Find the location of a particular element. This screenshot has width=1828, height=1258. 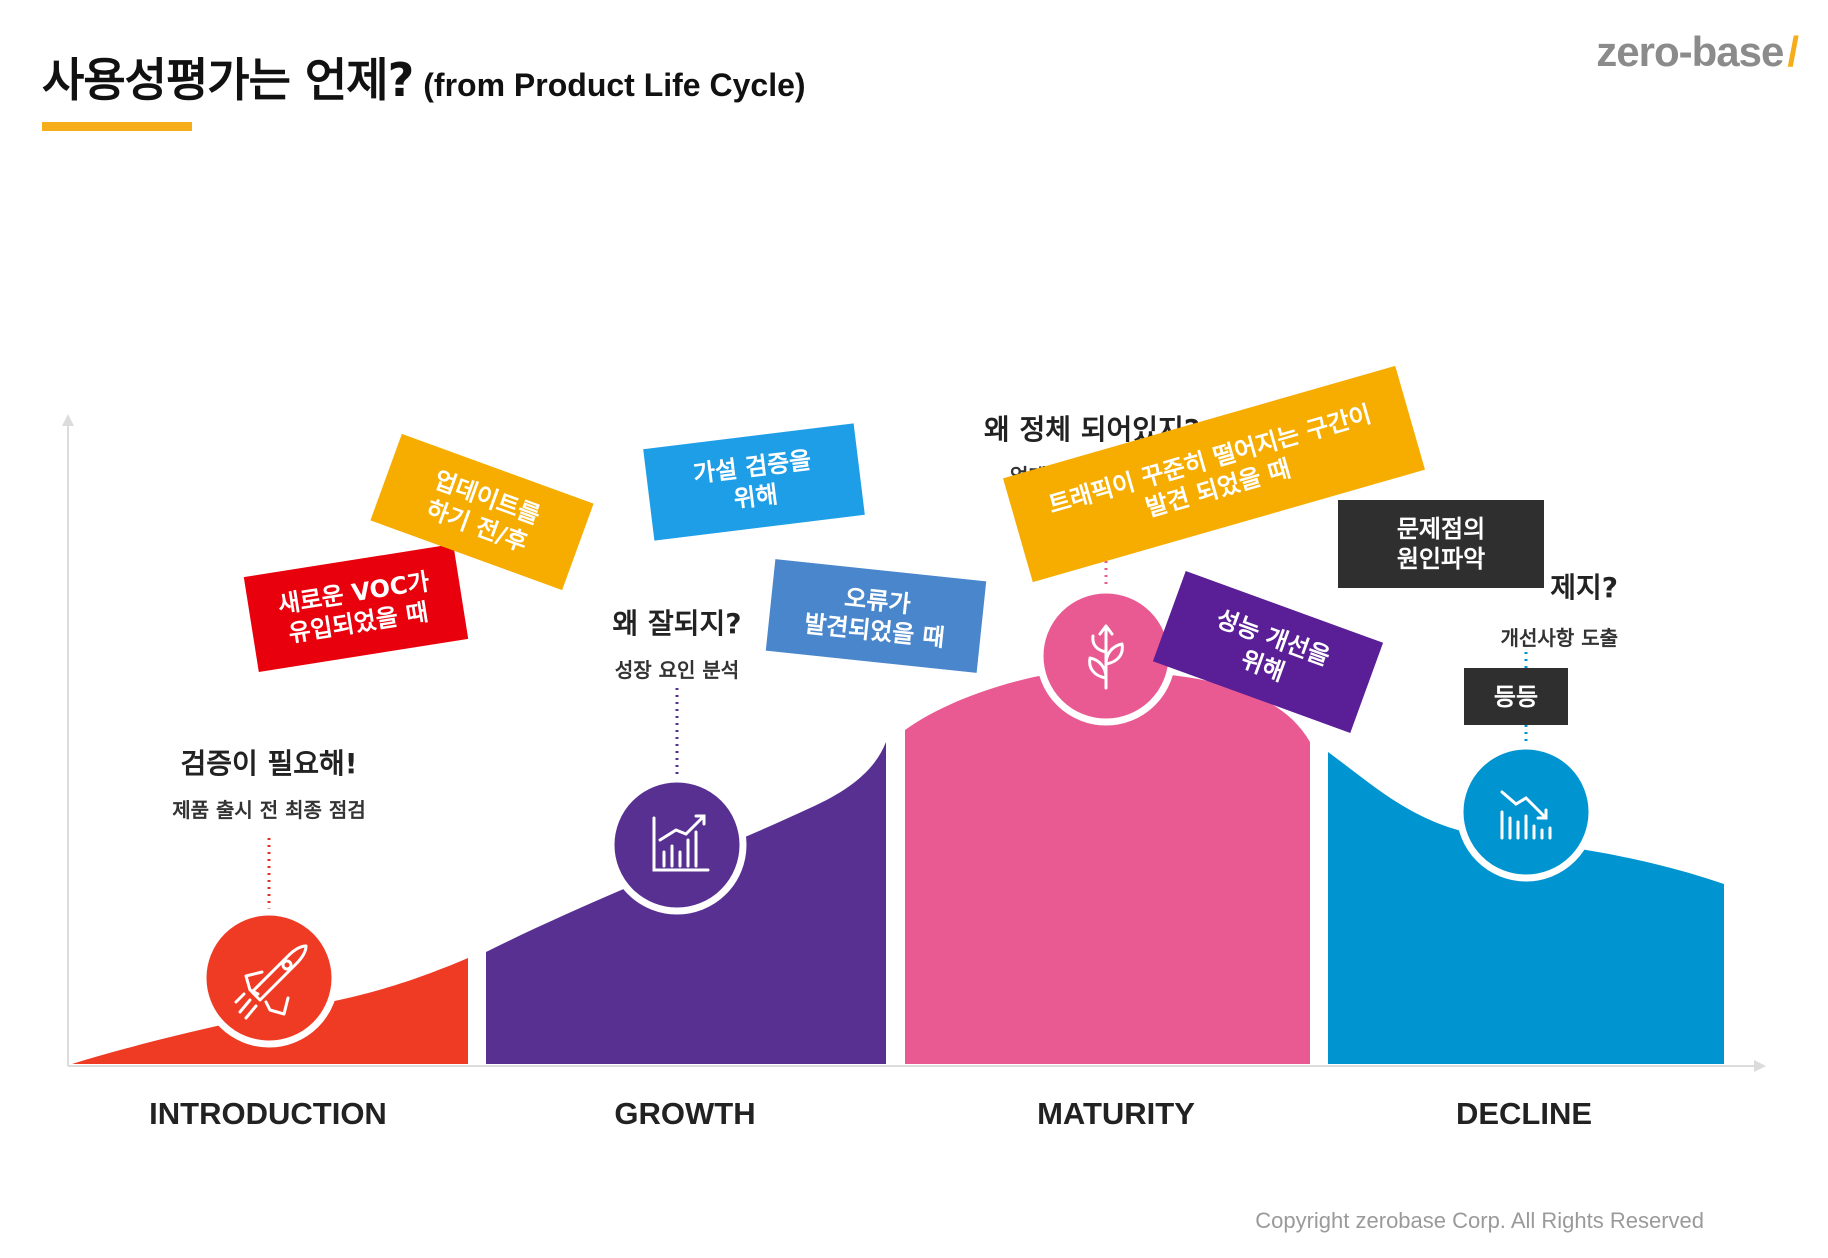

growth-chart-icon is located at coordinates (677, 845).